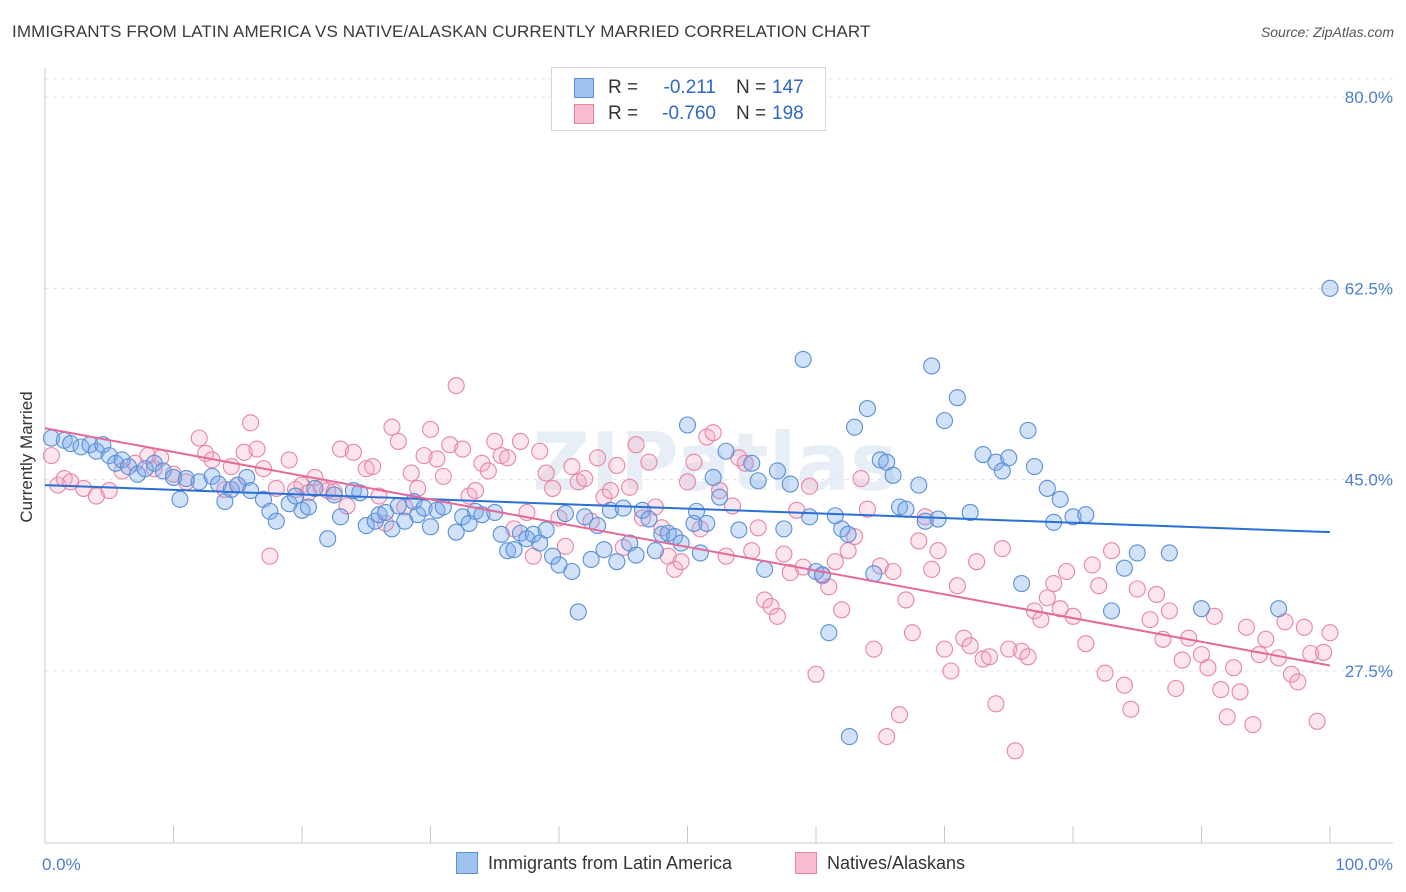 This screenshot has height=892, width=1406. What do you see at coordinates (1327, 32) in the screenshot?
I see `source-credit: Source: ZipAtlas.com` at bounding box center [1327, 32].